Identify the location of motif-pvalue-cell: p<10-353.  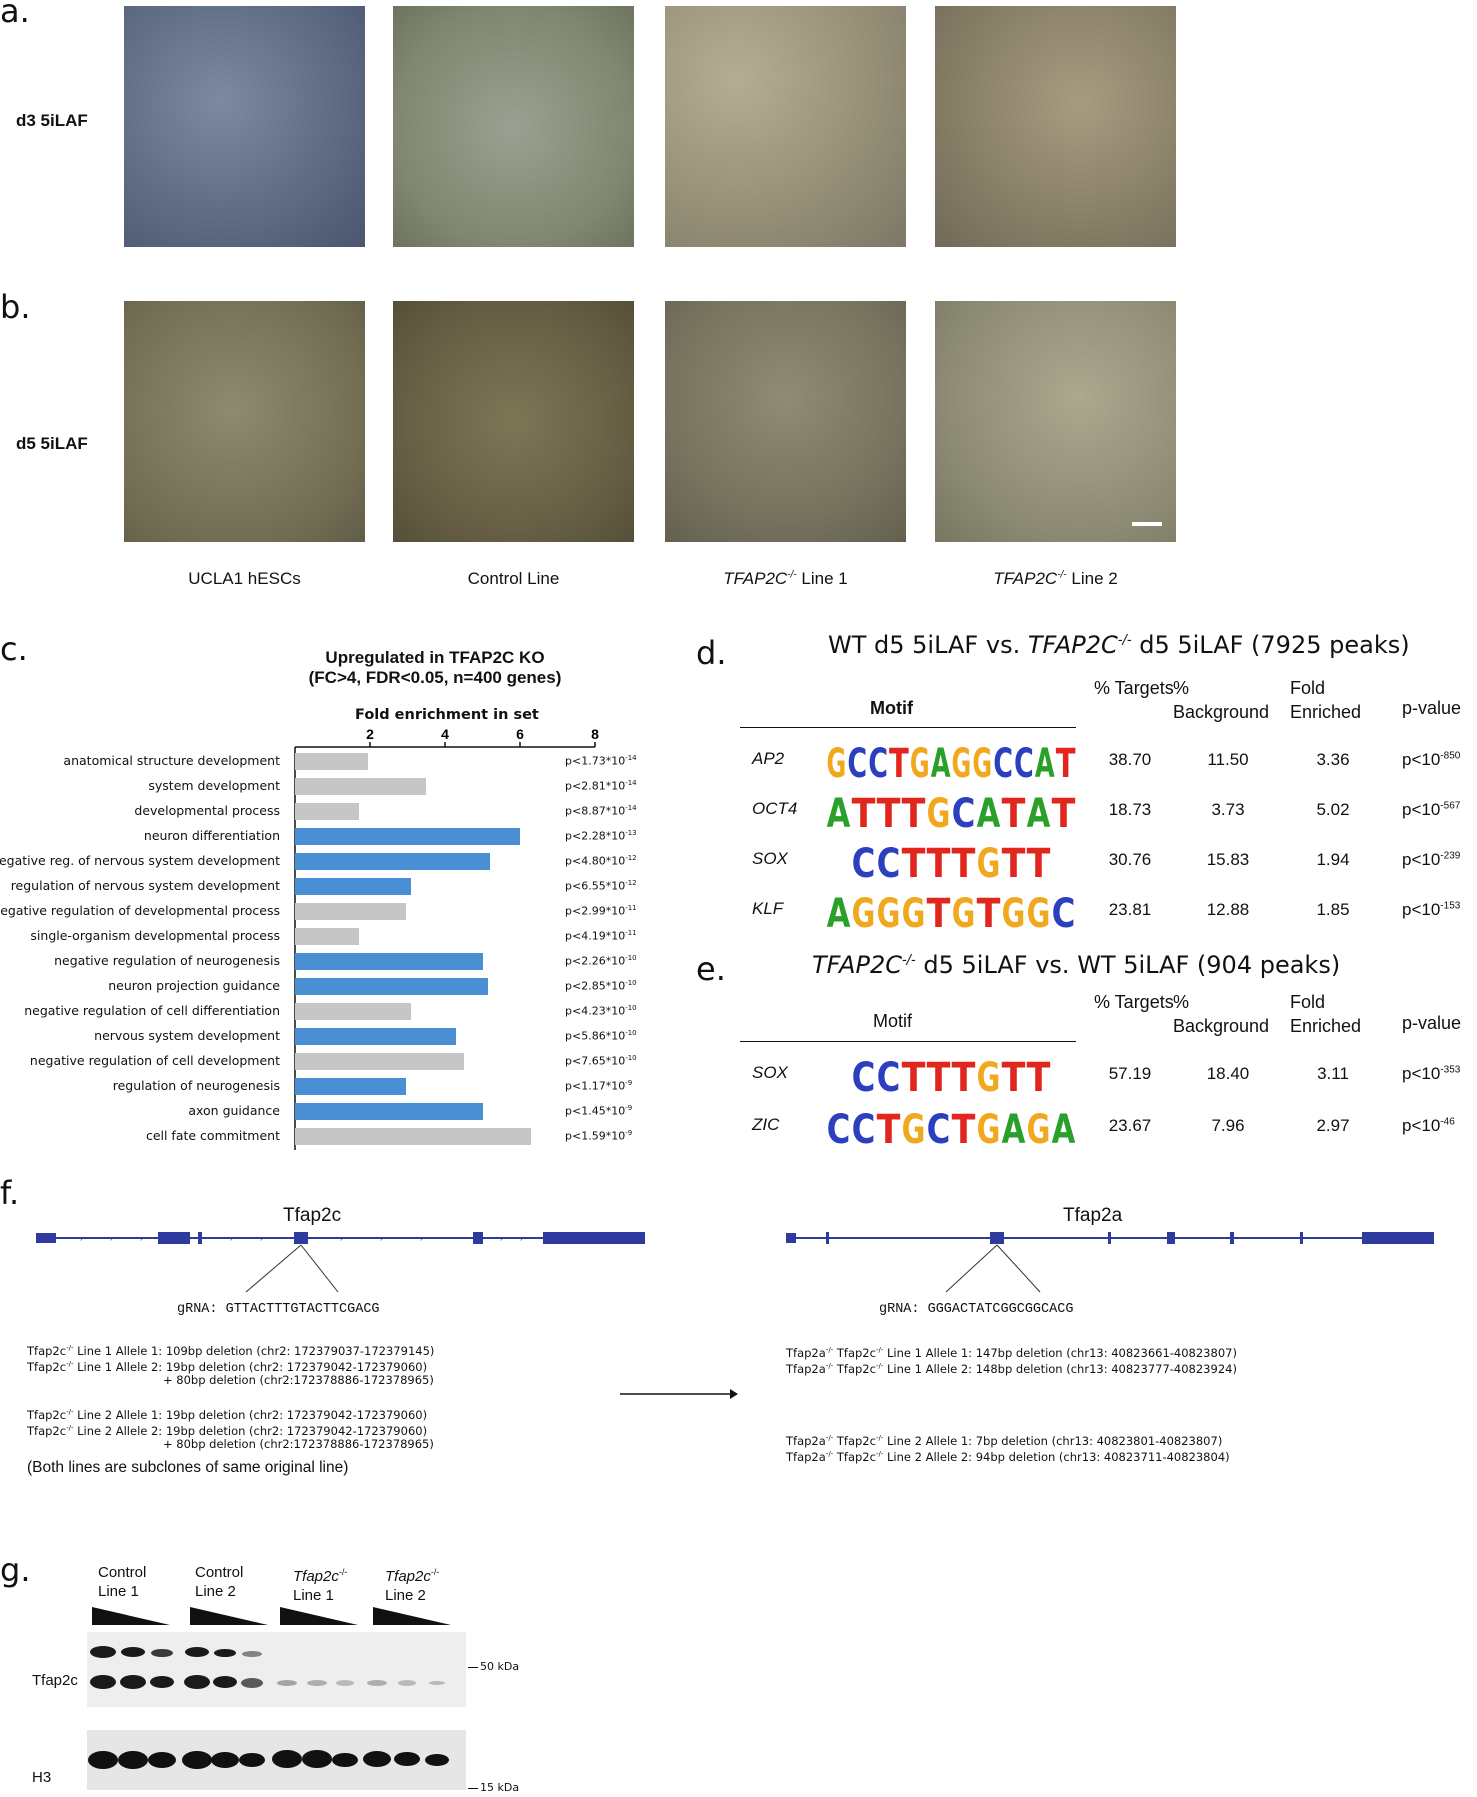
(1431, 1073).